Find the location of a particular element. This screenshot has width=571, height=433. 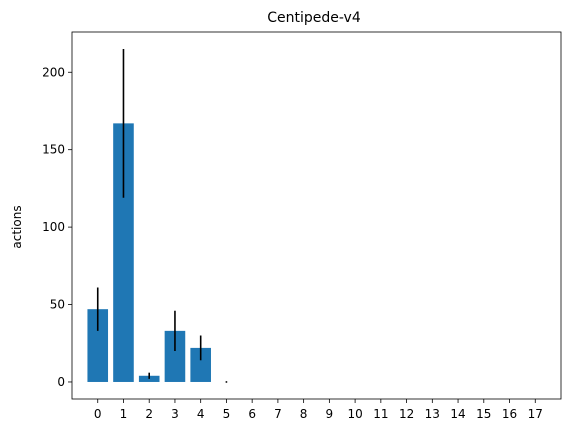

x-tick-label-10: 10 is located at coordinates (354, 414).